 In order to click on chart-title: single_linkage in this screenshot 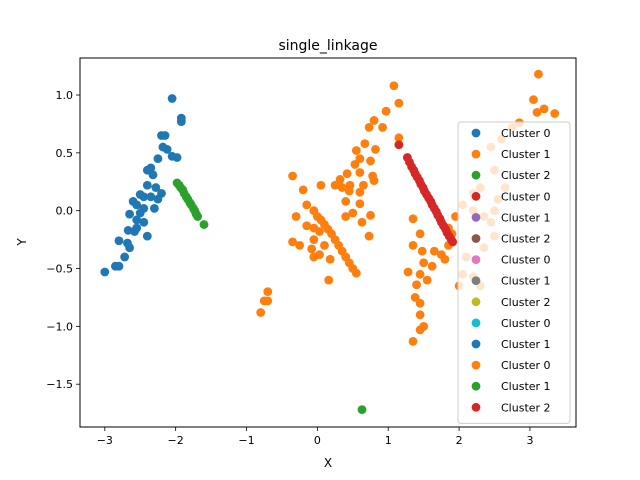, I will do `click(327, 46)`.